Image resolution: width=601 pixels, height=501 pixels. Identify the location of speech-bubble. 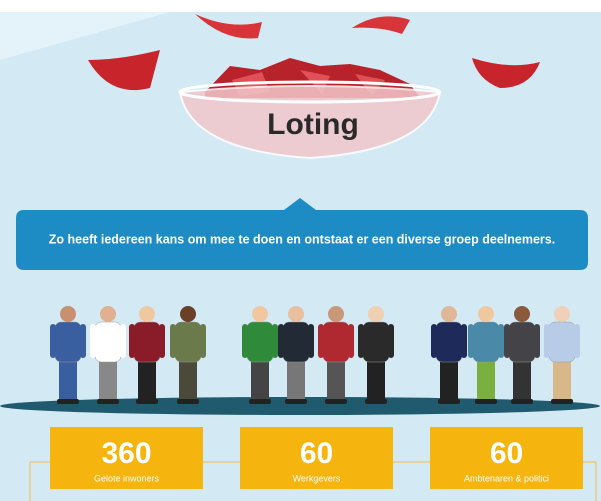
(302, 234).